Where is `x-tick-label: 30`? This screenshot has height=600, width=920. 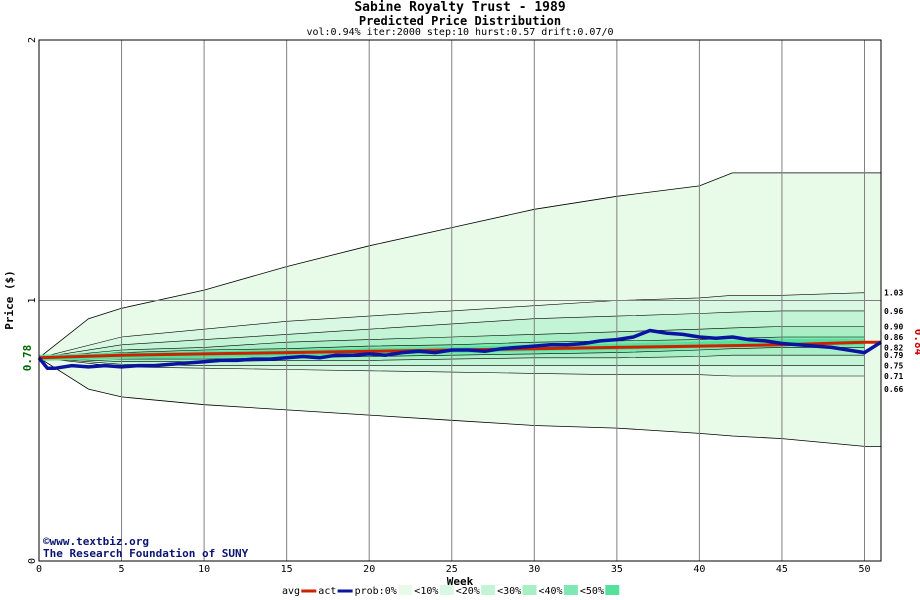 x-tick-label: 30 is located at coordinates (534, 569).